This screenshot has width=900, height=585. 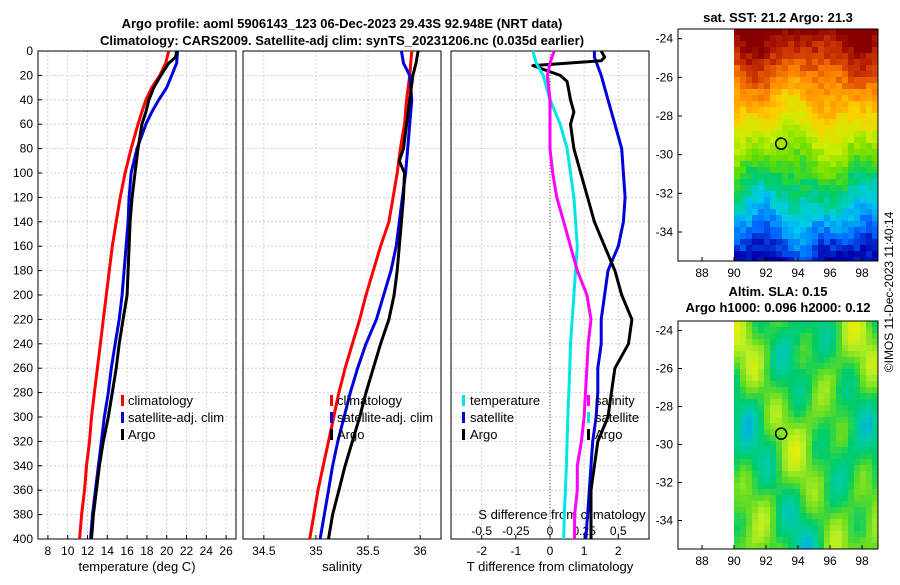 What do you see at coordinates (766, 273) in the screenshot?
I see `sst-lon-tick-label: 92` at bounding box center [766, 273].